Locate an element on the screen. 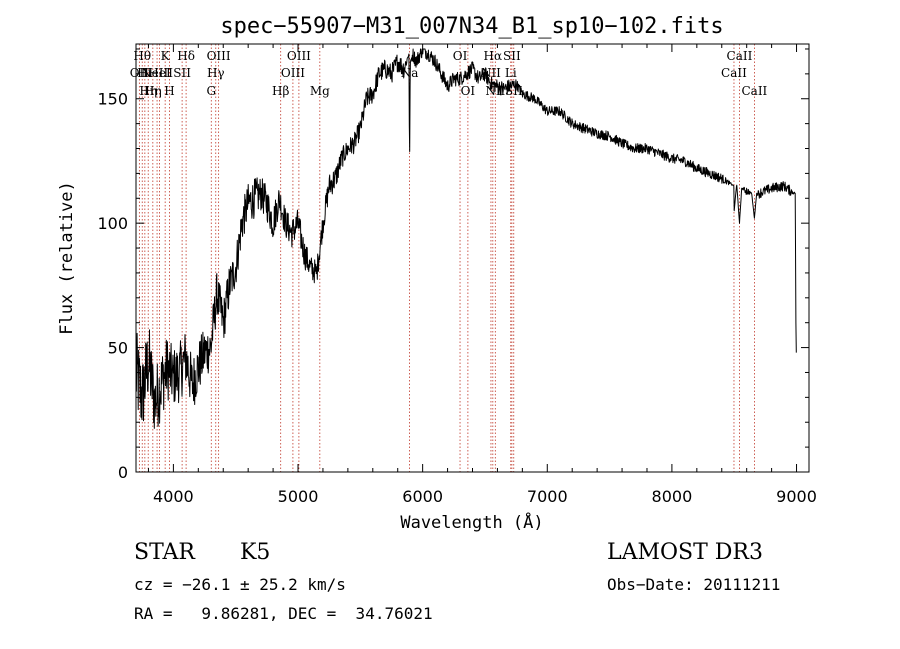 The width and height of the screenshot is (900, 649). spectral-line-label: Hβ is located at coordinates (280, 91).